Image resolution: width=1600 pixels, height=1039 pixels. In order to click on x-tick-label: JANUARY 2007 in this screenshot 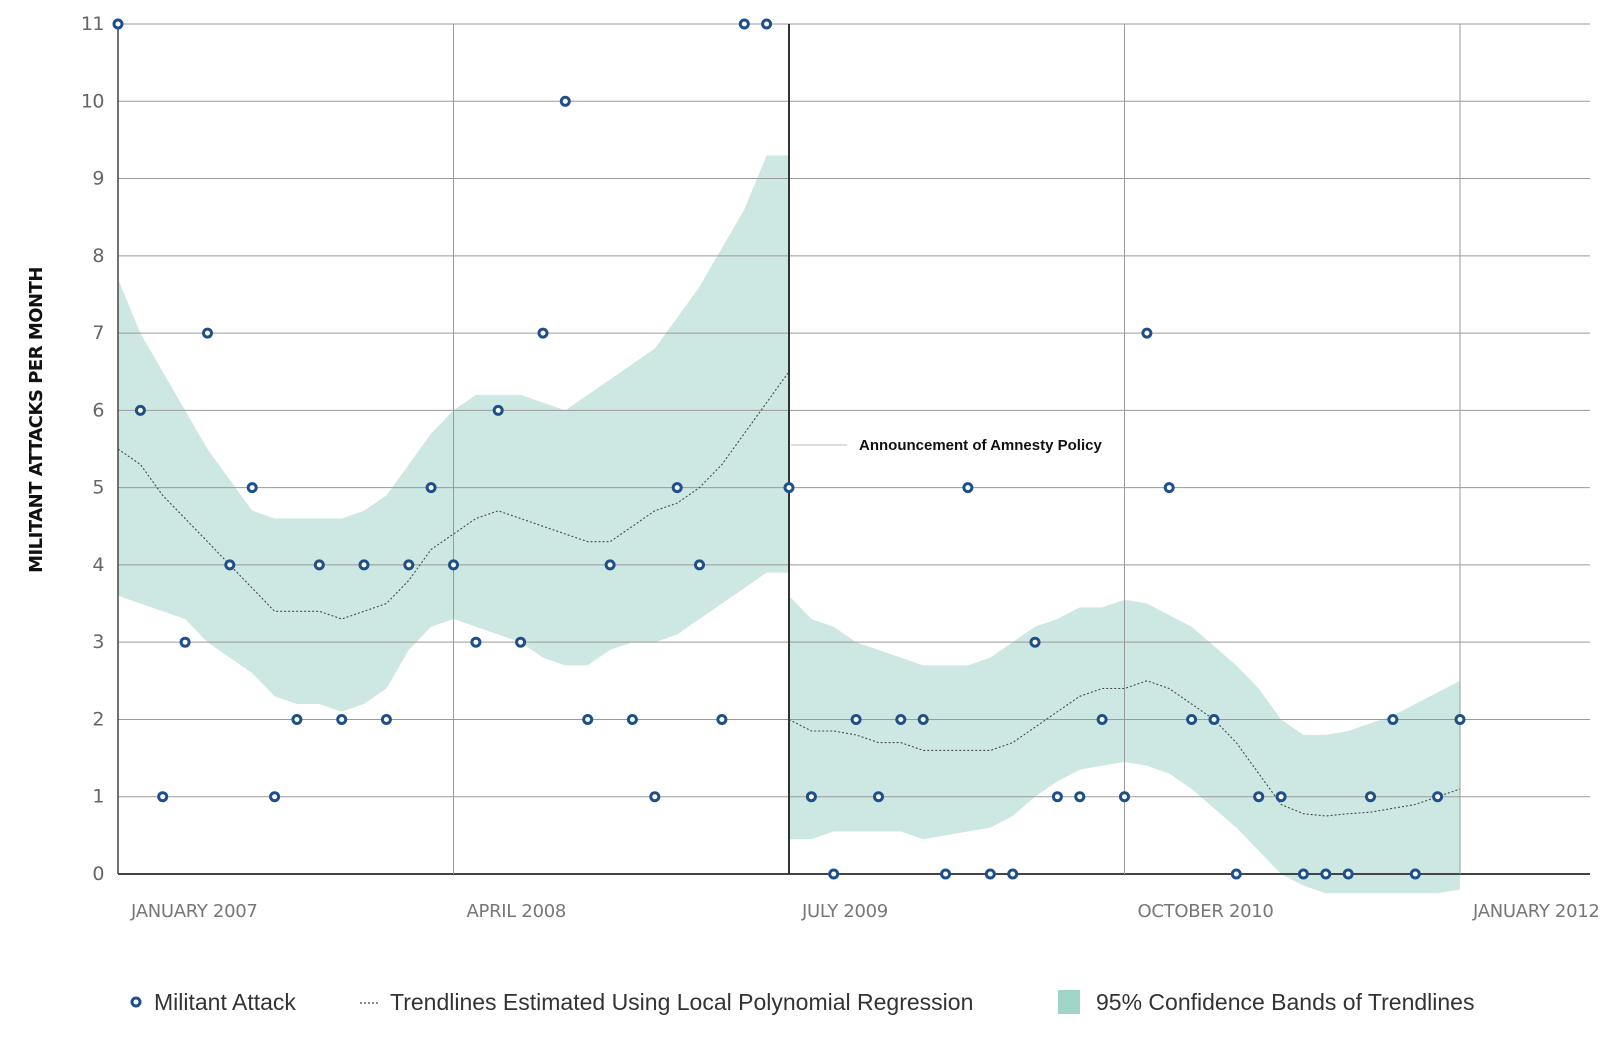, I will do `click(194, 911)`.